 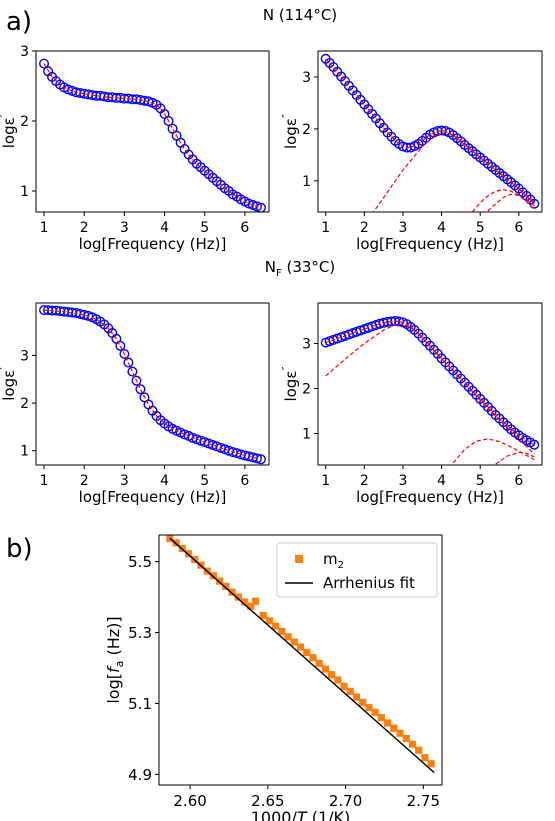 What do you see at coordinates (430, 497) in the screenshot?
I see `nf-imag-xlabel: log[Frequency (Hz)]` at bounding box center [430, 497].